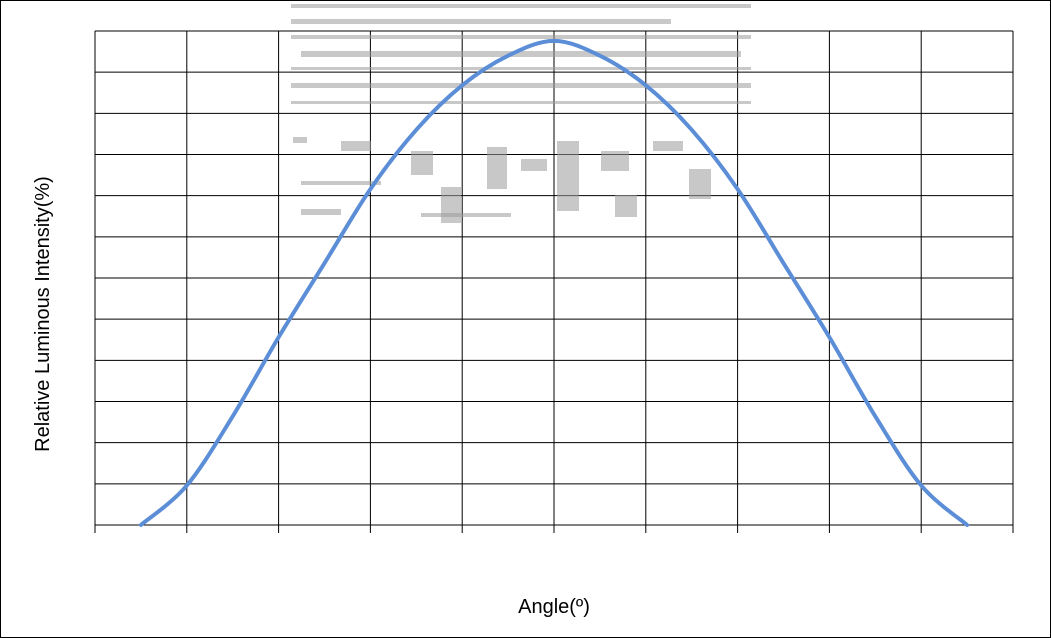  I want to click on y-axis-label: Relative Luminous Intensity(%), so click(43, 314).